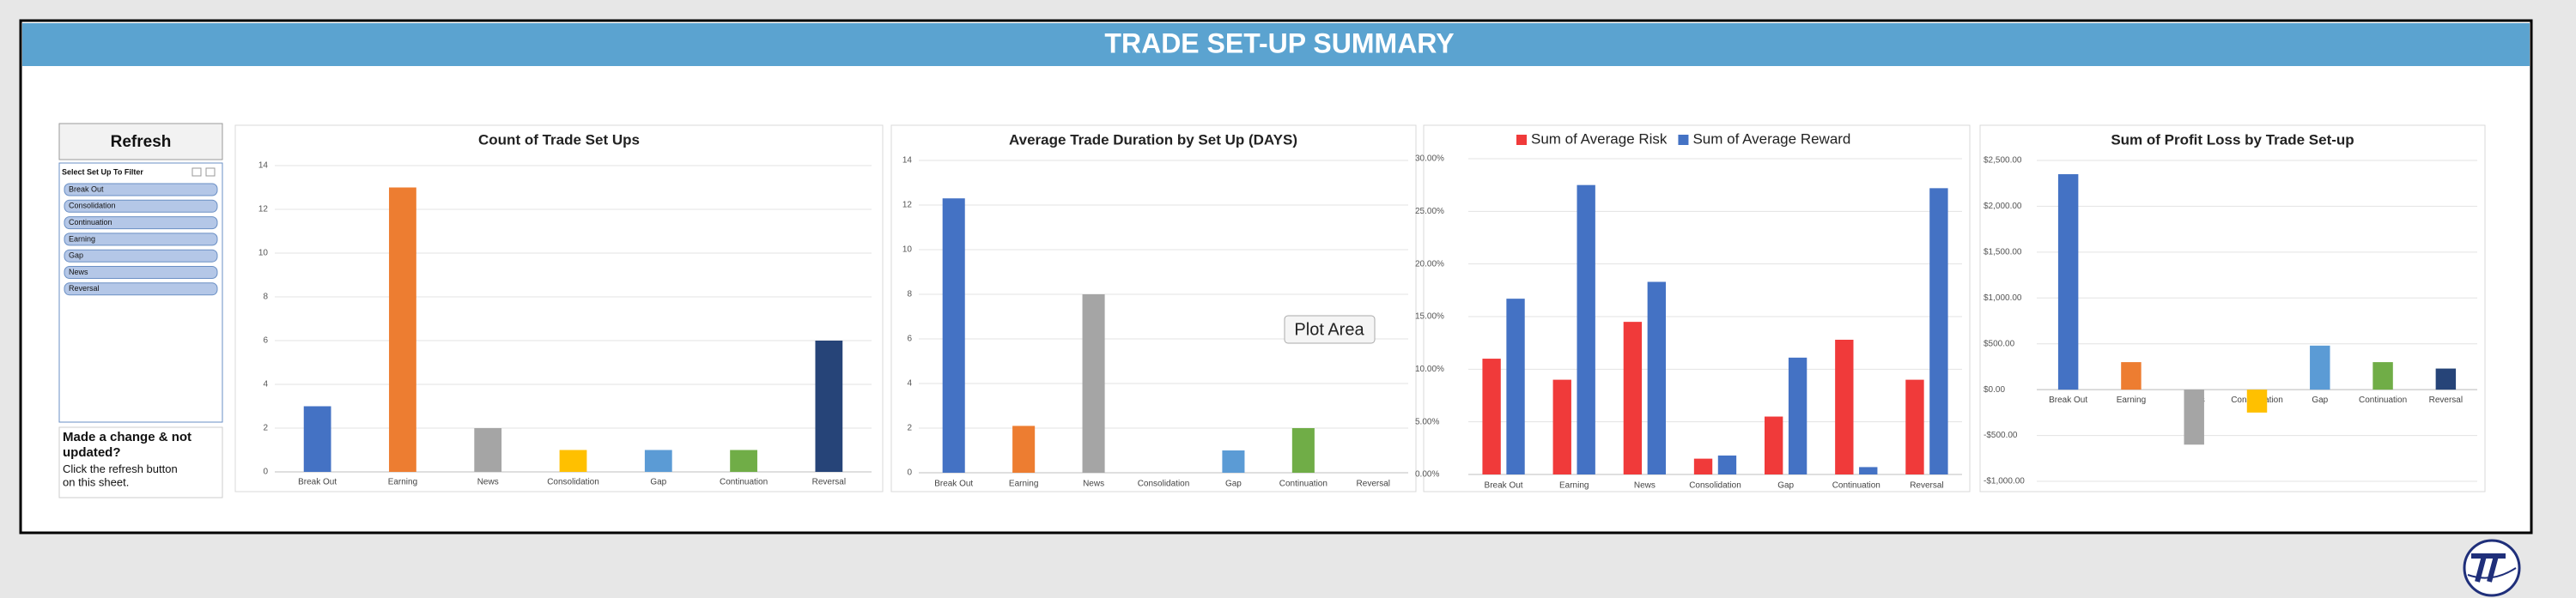 This screenshot has width=2576, height=598. Describe the element at coordinates (1429, 317) in the screenshot. I see `y-tick-label: 15.00%` at that location.